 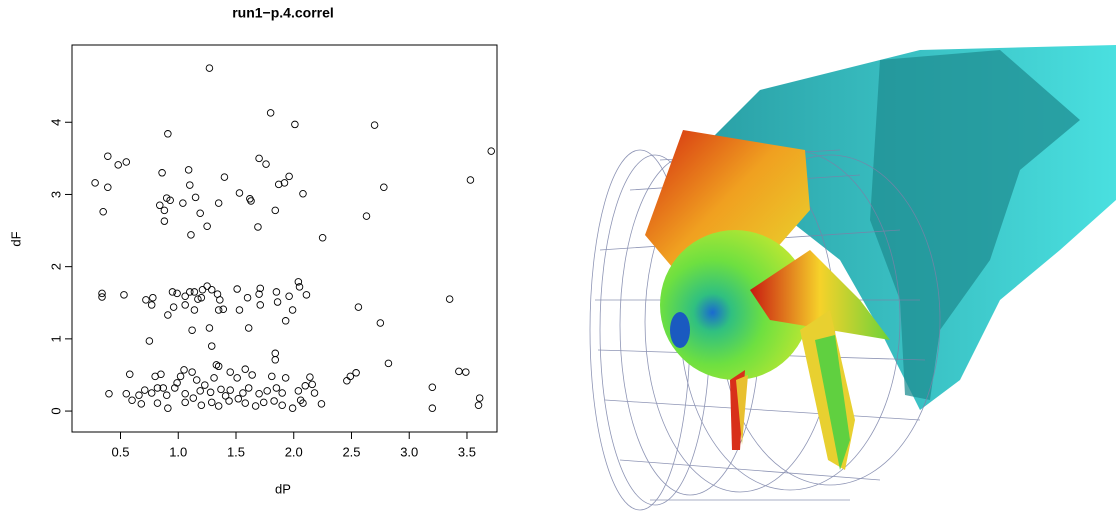 What do you see at coordinates (820, 295) in the screenshot?
I see `blade` at bounding box center [820, 295].